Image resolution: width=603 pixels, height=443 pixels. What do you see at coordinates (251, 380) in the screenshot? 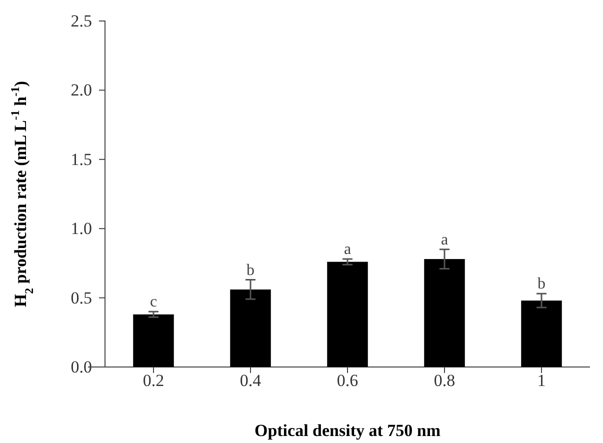
I see `x-tick-label: 0.4` at bounding box center [251, 380].